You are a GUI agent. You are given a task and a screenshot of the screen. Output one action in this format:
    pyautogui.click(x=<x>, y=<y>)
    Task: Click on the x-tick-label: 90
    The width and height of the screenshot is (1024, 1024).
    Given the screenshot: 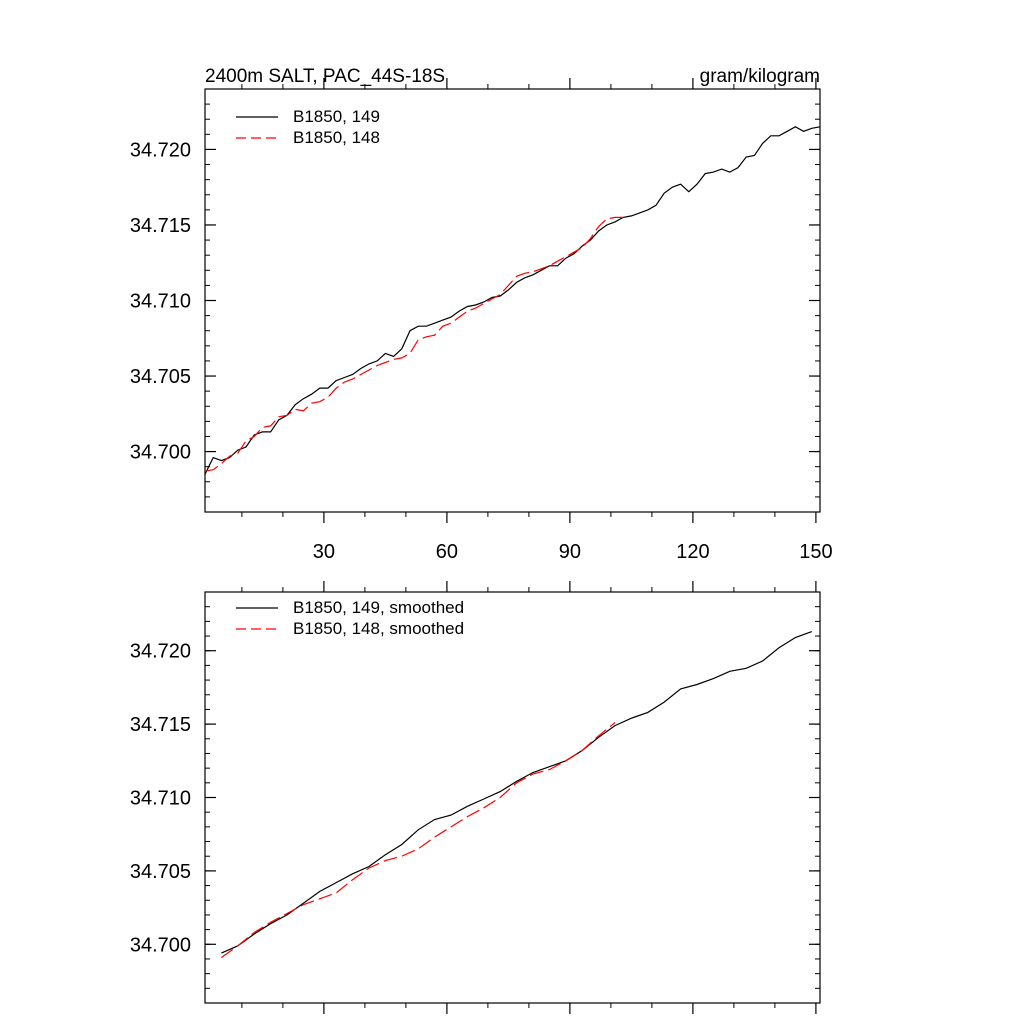 What is the action you would take?
    pyautogui.click(x=570, y=552)
    